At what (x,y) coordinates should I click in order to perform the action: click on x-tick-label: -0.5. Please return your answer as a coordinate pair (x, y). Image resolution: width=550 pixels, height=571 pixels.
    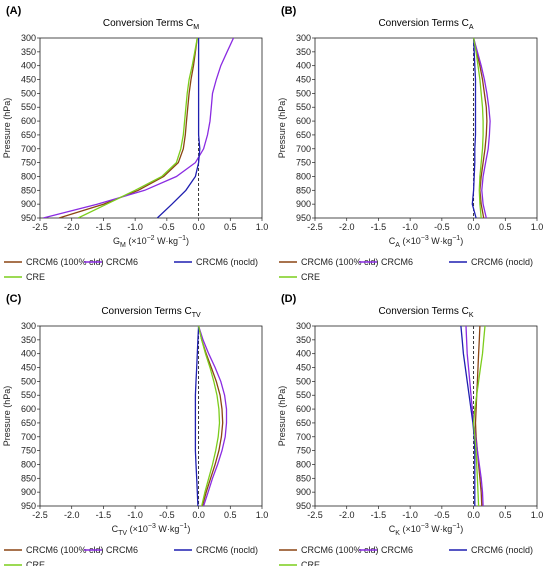
    Looking at the image, I should click on (167, 227).